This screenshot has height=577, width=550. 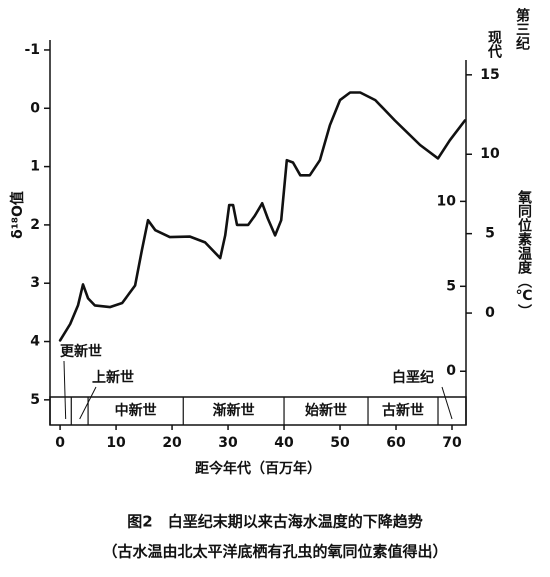 What do you see at coordinates (35, 225) in the screenshot?
I see `y-tick-label: 2` at bounding box center [35, 225].